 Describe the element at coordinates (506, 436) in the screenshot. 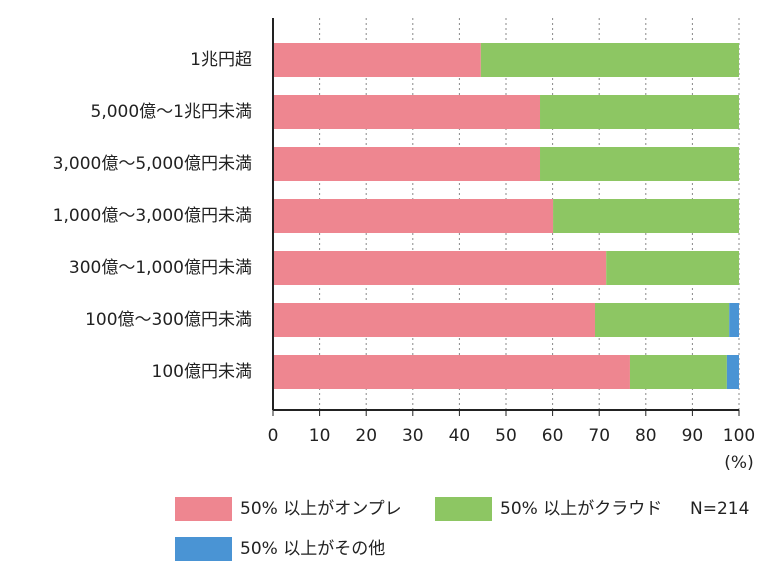

I see `x-tick-label: 50` at that location.